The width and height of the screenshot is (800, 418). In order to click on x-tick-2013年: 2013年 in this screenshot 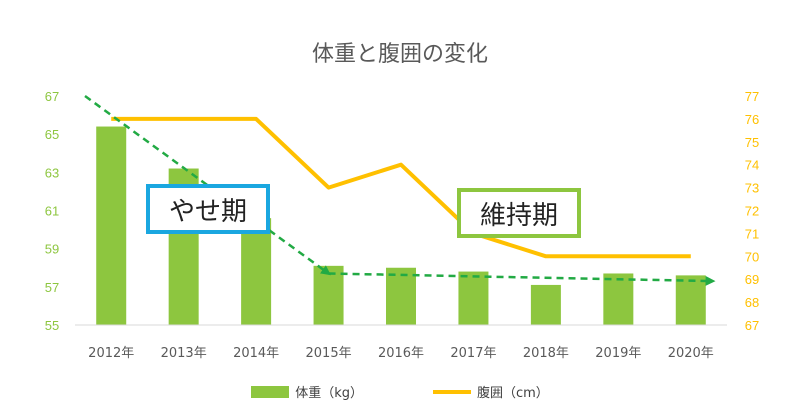, I will do `click(184, 353)`.